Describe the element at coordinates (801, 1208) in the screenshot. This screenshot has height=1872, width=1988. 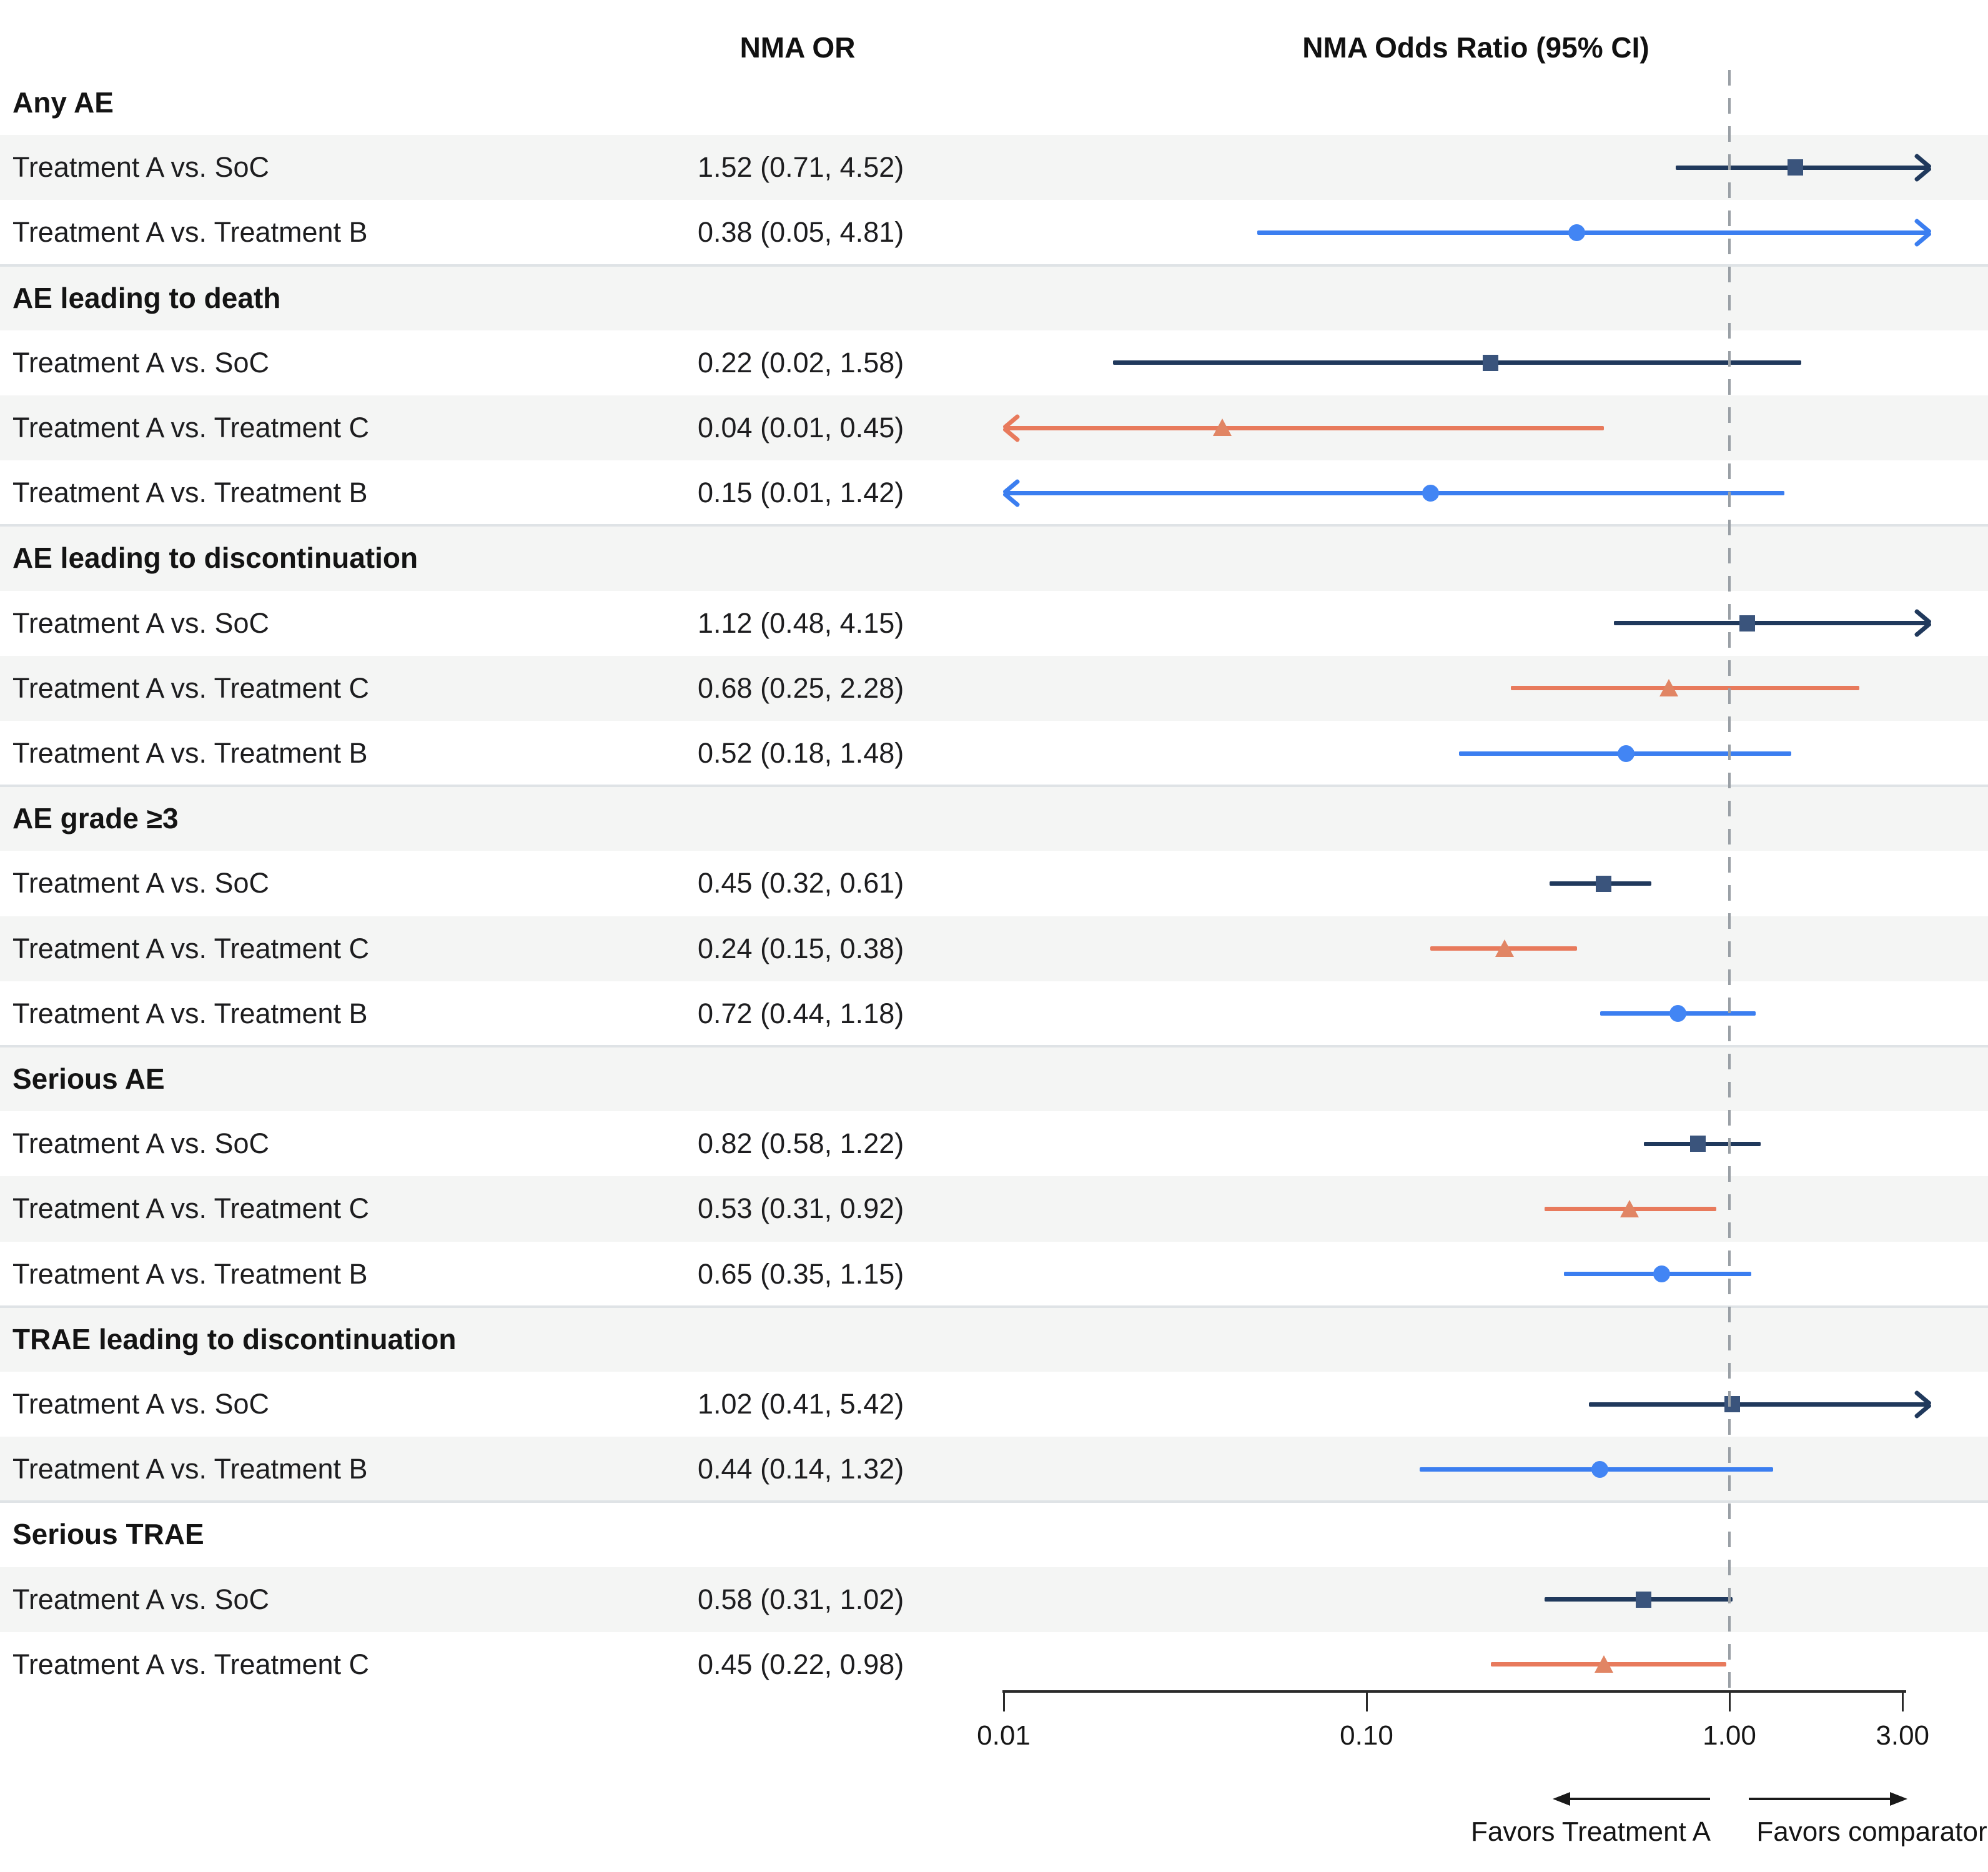
I see `or-value: 0.53 (0.31, 0.92)` at that location.